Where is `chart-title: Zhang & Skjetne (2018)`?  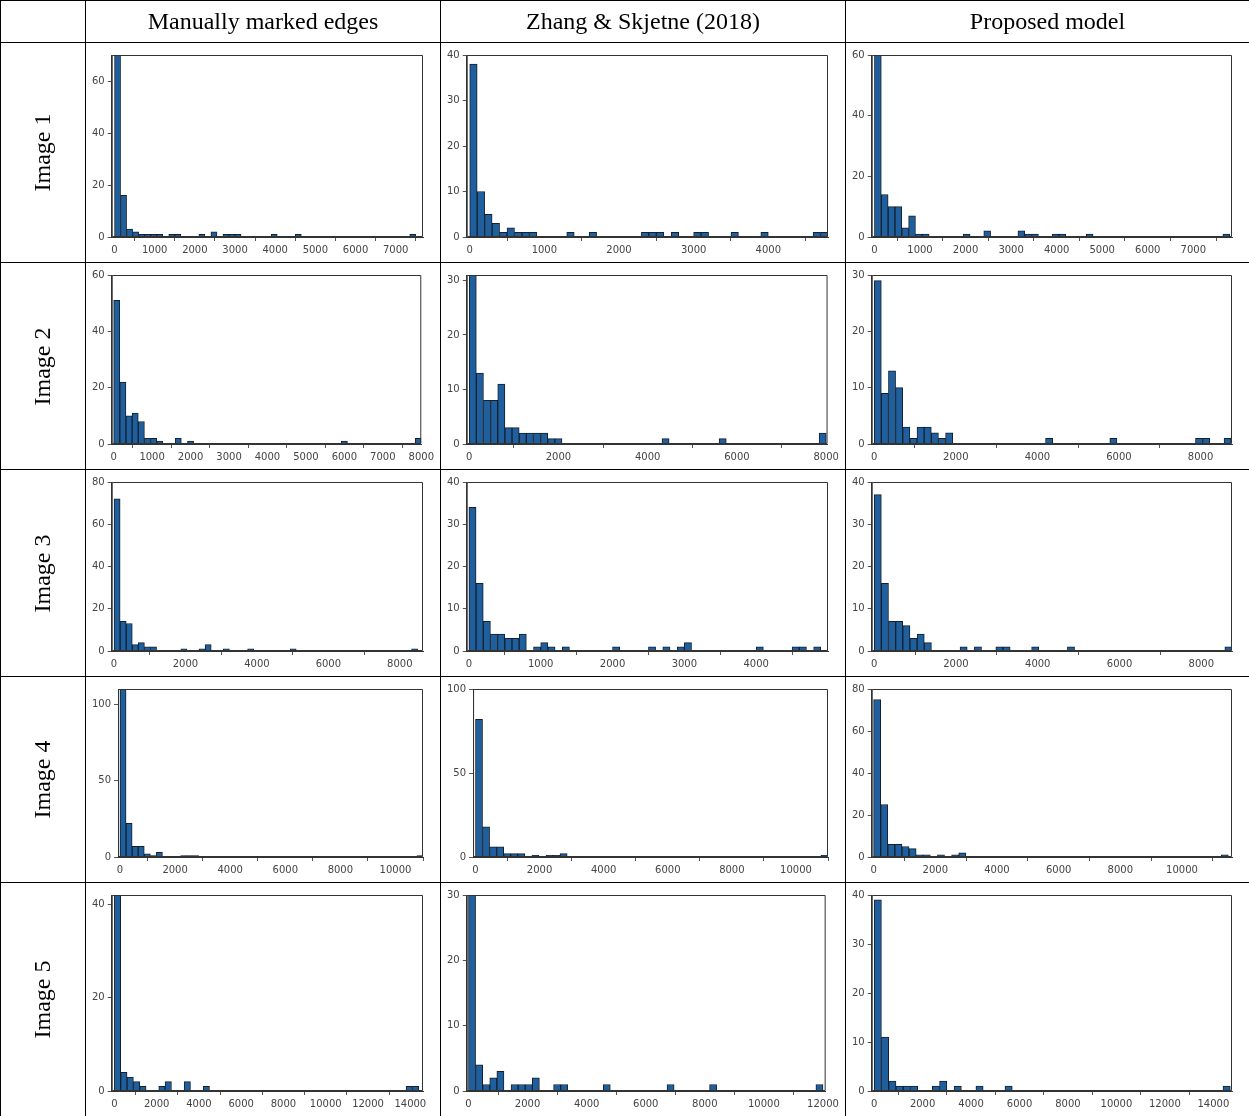 chart-title: Zhang & Skjetne (2018) is located at coordinates (643, 21).